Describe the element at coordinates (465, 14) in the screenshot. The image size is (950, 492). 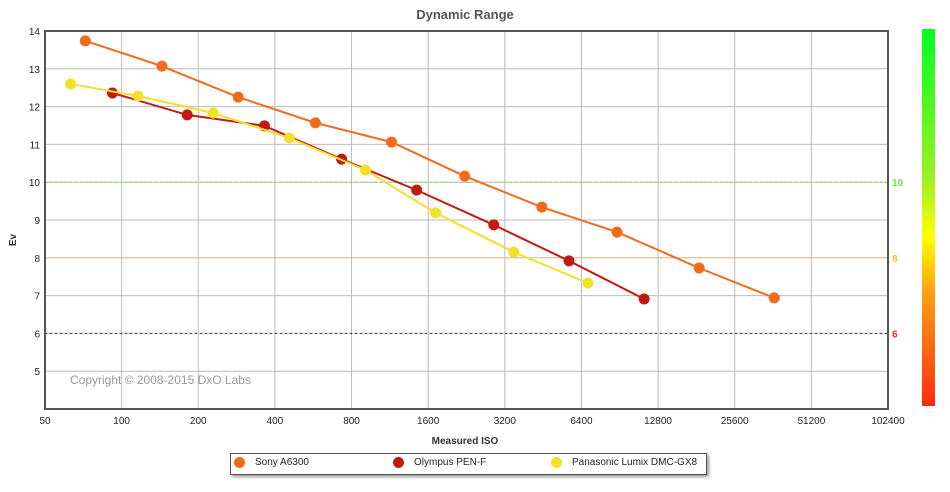
I see `chart-title: Dynamic Range` at that location.